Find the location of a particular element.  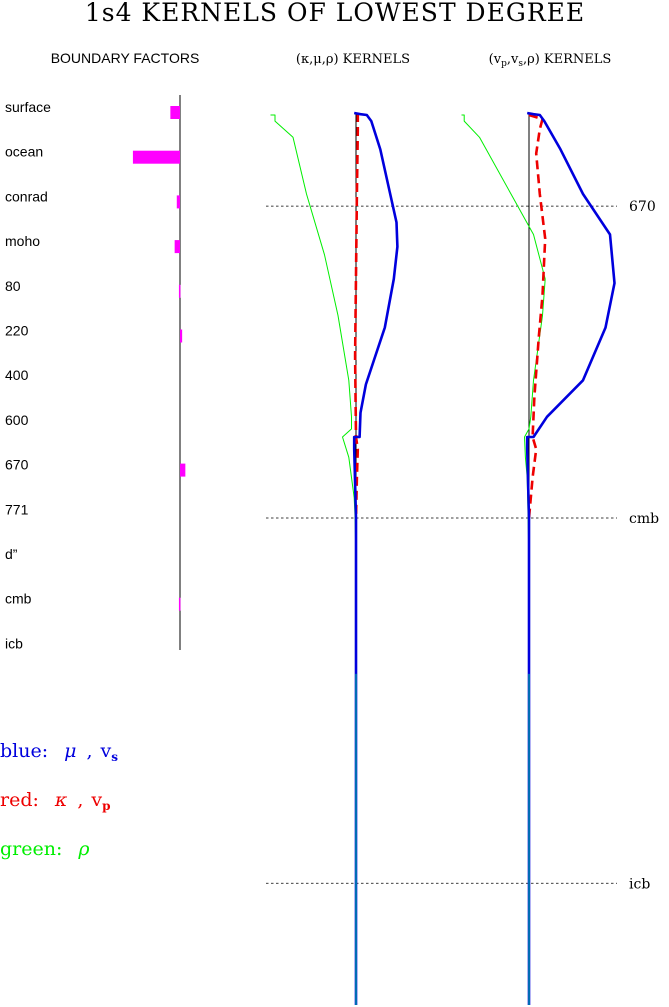

boundary-label-12: icb is located at coordinates (14, 643).